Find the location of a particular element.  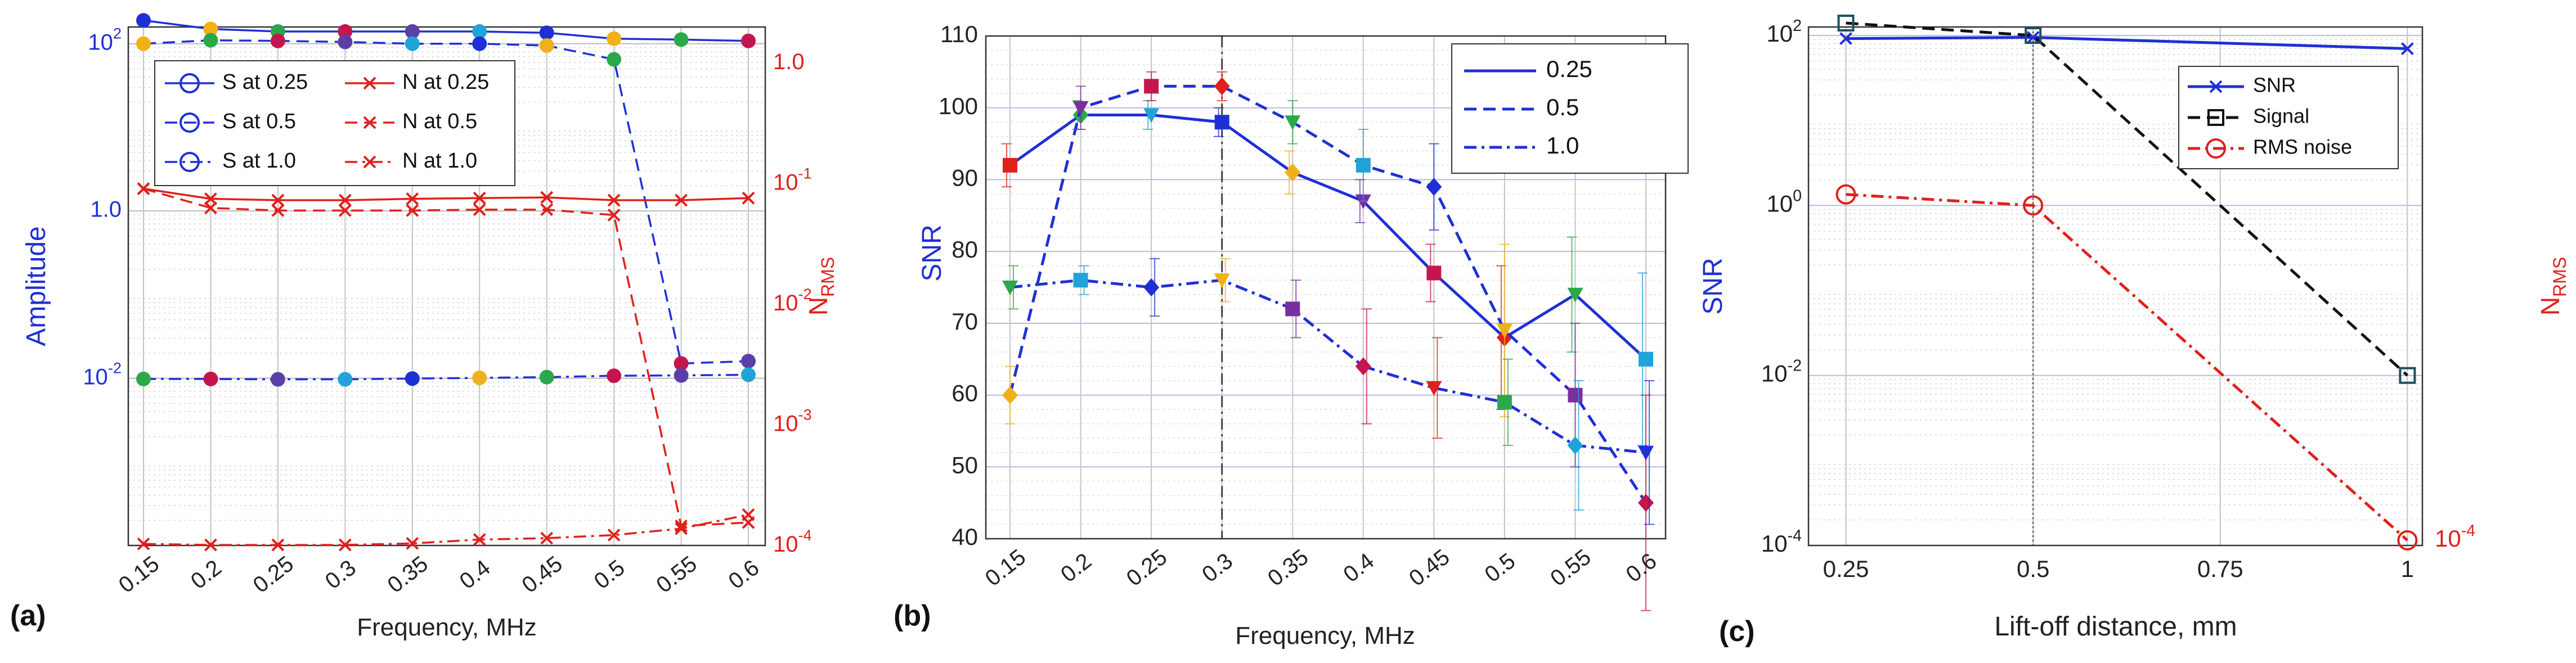

x-axis-label: Frequency, MHz is located at coordinates (1325, 636).